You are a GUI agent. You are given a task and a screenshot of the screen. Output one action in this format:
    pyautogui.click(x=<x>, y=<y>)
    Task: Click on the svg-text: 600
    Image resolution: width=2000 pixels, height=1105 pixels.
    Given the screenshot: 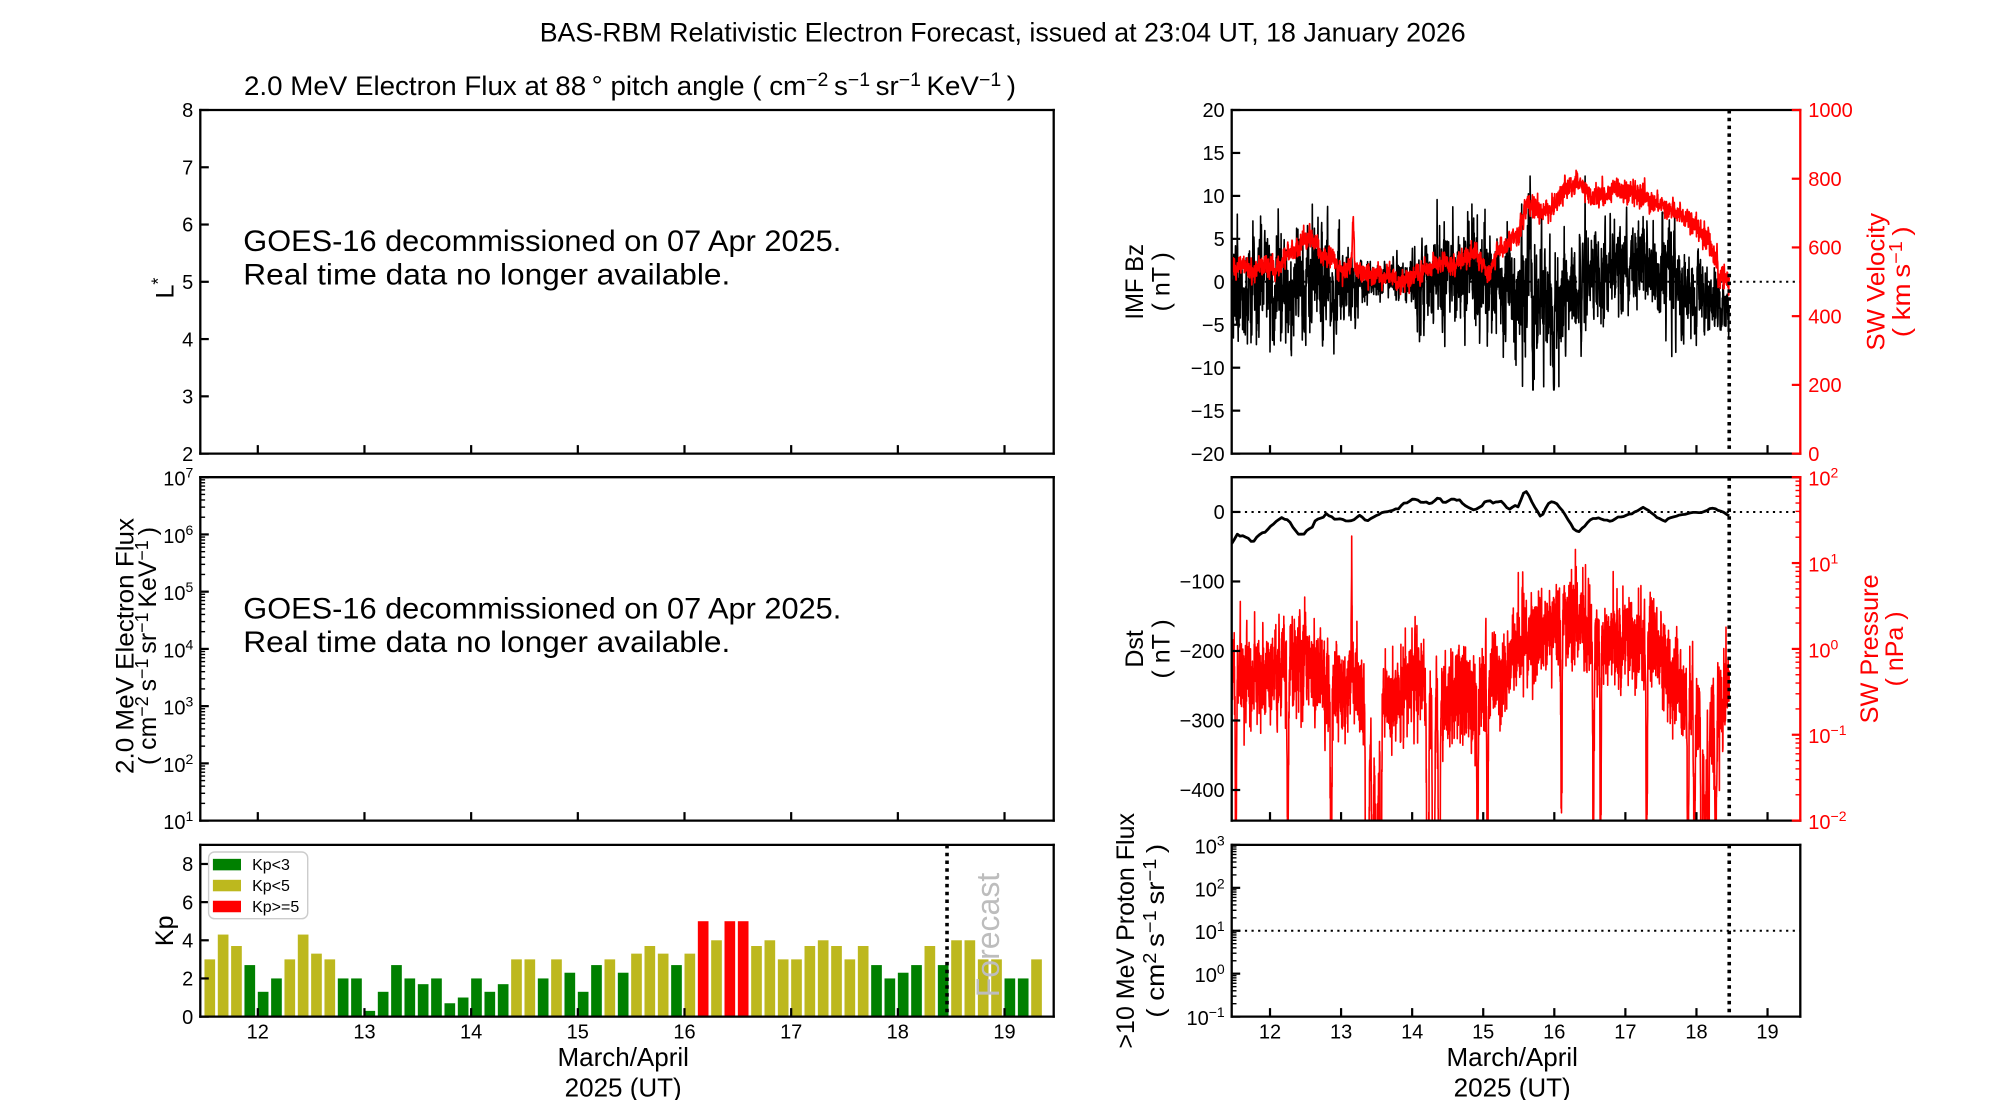 What is the action you would take?
    pyautogui.click(x=1824, y=249)
    